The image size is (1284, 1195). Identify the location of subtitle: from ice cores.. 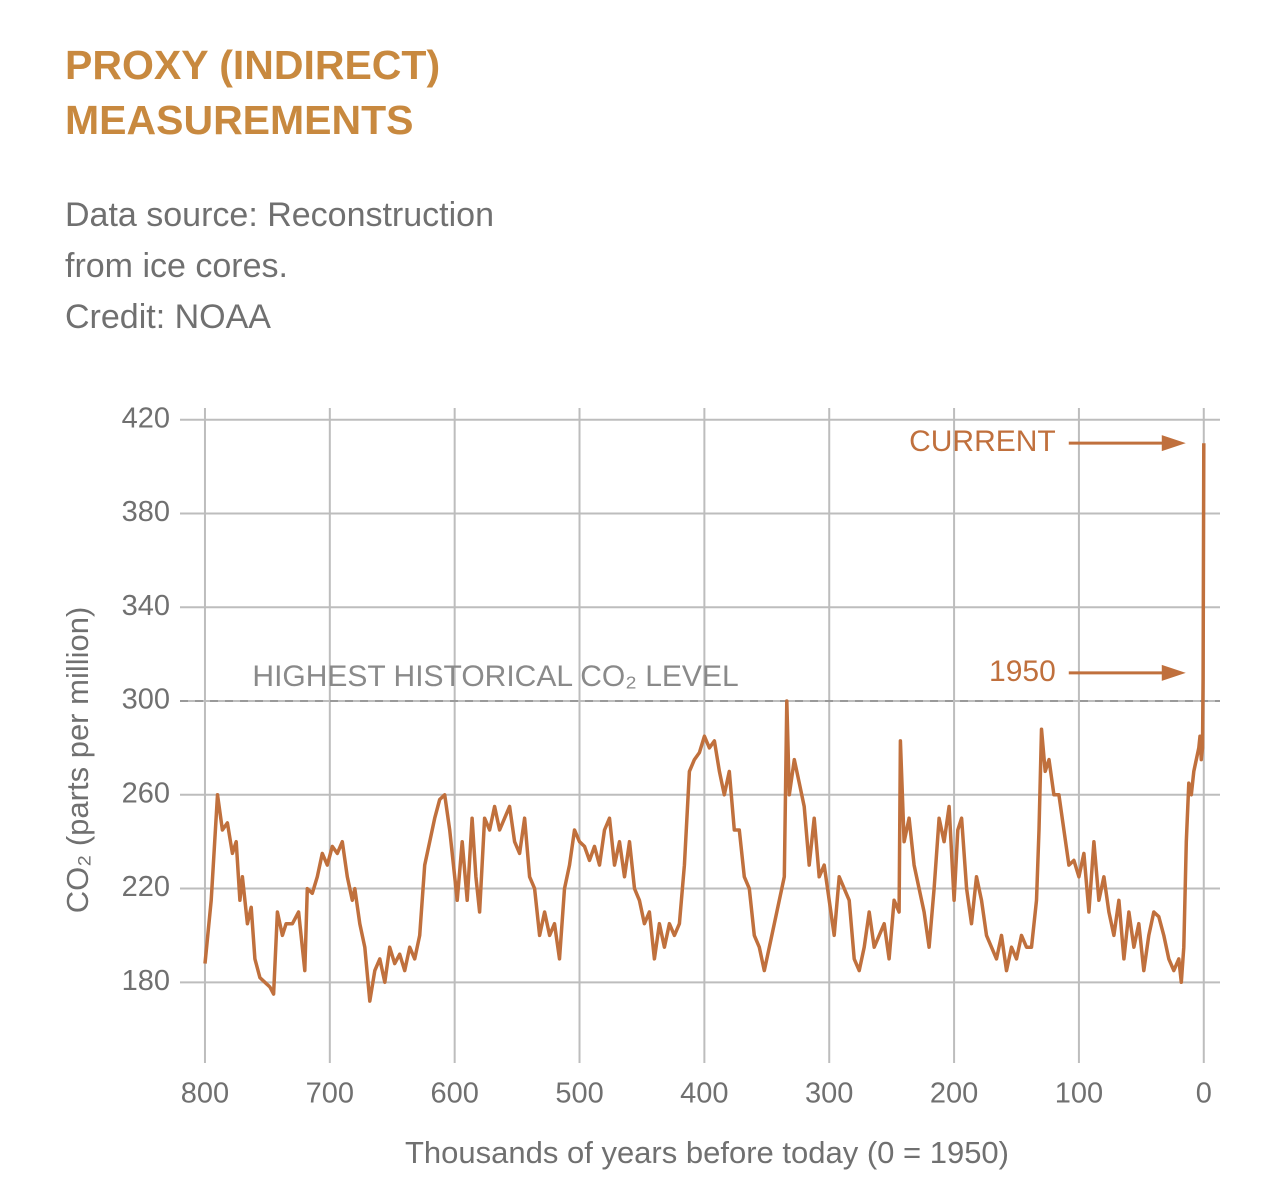
(176, 266).